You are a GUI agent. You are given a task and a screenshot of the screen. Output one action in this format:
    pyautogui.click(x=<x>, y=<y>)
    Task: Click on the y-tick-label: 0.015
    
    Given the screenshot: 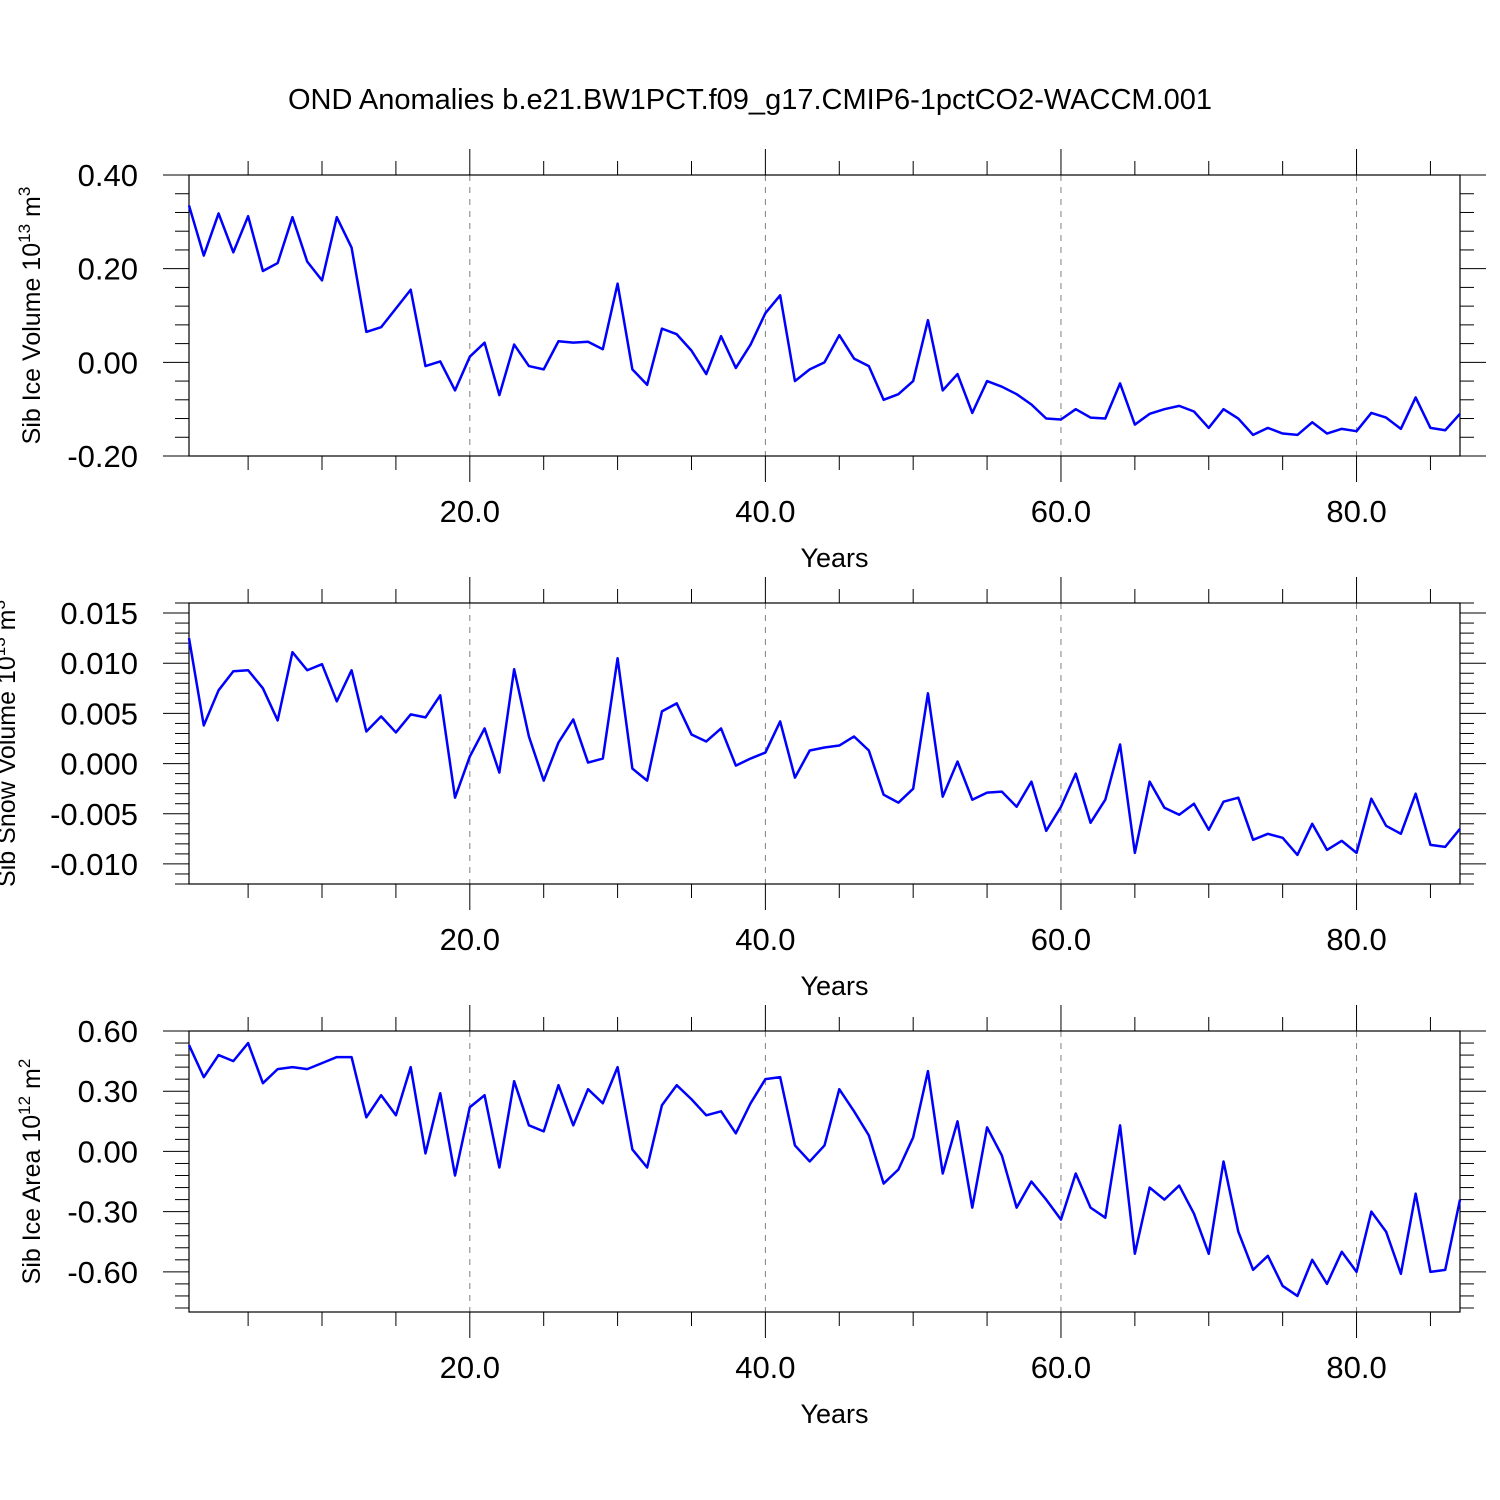 What is the action you would take?
    pyautogui.click(x=99, y=613)
    